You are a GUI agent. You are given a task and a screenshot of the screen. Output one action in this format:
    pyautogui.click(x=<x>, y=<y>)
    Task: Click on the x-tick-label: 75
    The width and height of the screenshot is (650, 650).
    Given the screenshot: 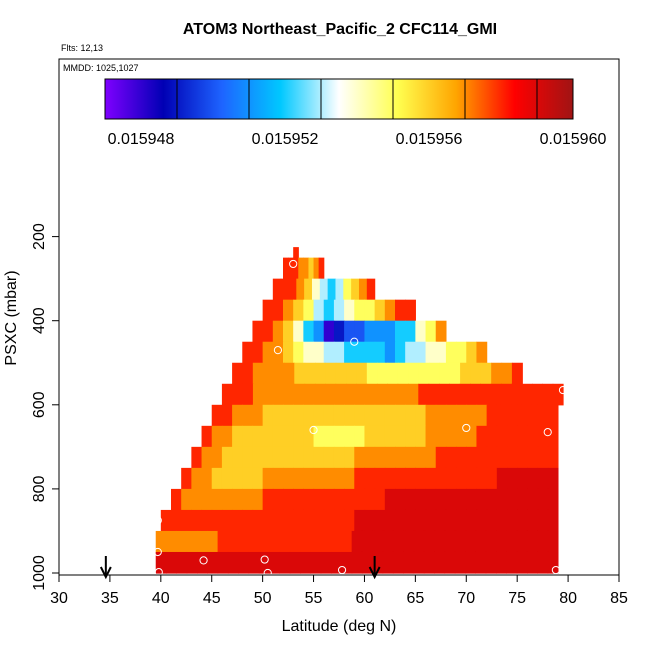 What is the action you would take?
    pyautogui.click(x=517, y=598)
    